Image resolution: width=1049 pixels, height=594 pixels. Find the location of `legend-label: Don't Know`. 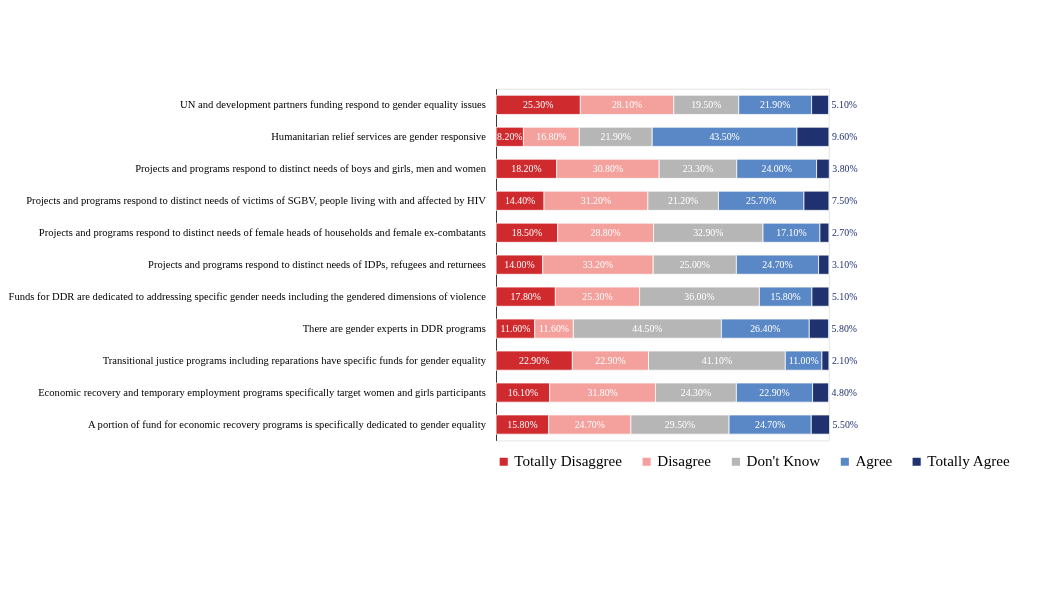

legend-label: Don't Know is located at coordinates (783, 461).